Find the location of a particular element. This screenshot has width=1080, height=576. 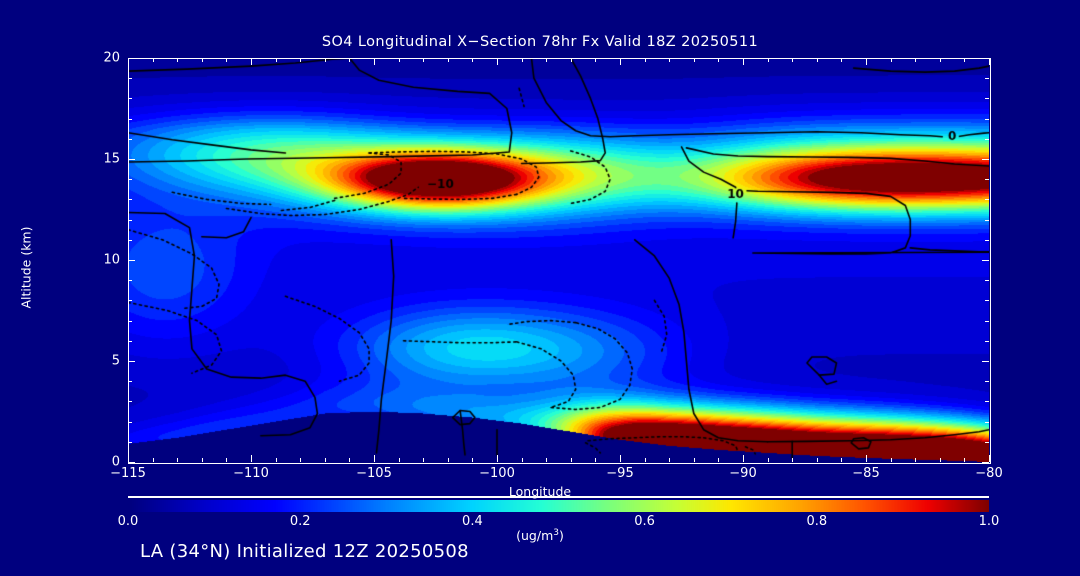

y-axis-label: Altitude (km) is located at coordinates (26, 267).